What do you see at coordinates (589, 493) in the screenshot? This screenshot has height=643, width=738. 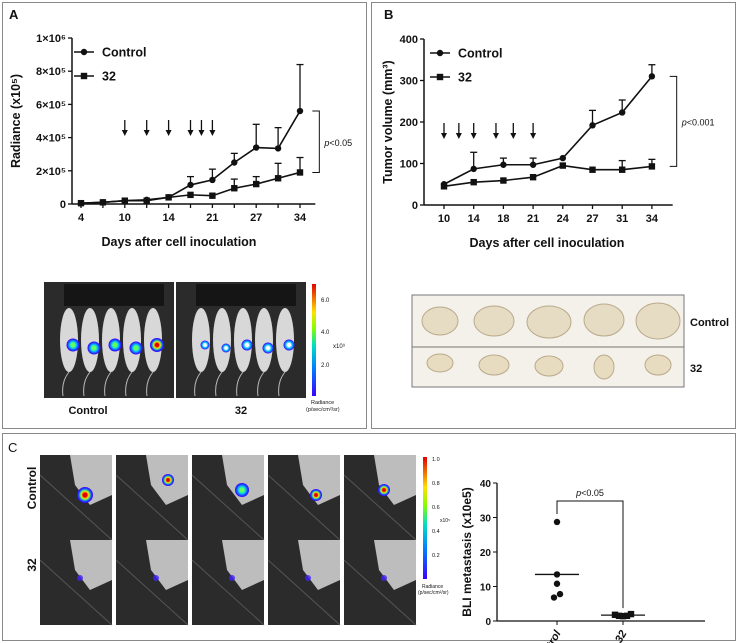 I see `p-value-label: p<0.05` at bounding box center [589, 493].